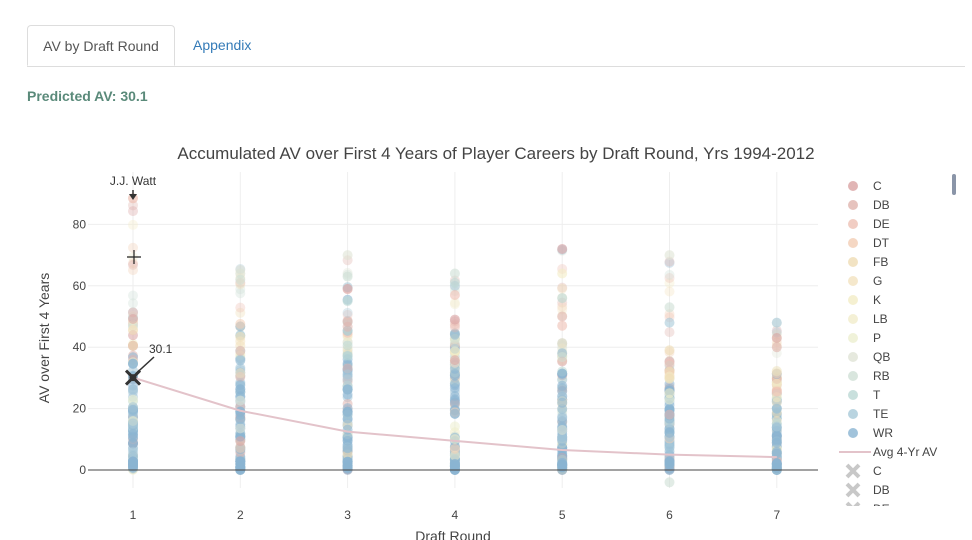 This screenshot has width=972, height=540. I want to click on legend-label: FB, so click(881, 262).